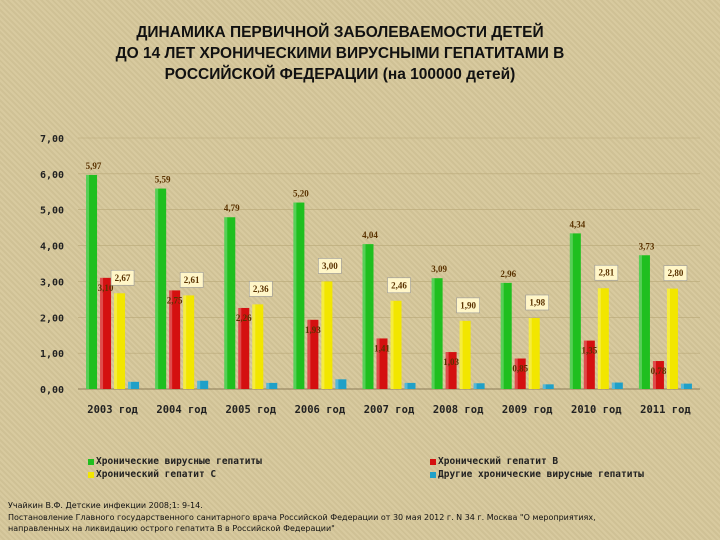  What do you see at coordinates (458, 410) in the screenshot?
I see `x-category-label: 2008 год` at bounding box center [458, 410].